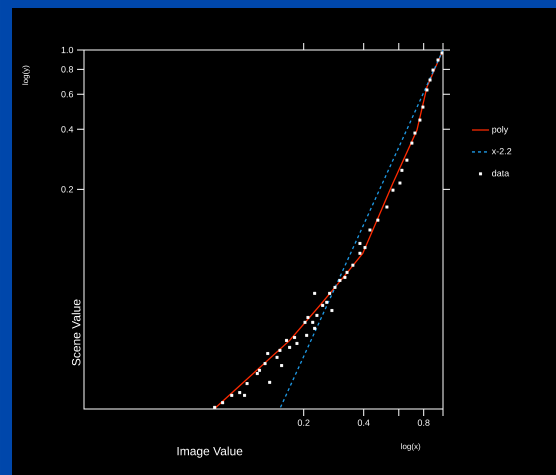  I want to click on x-tick-label: 0.8, so click(424, 423).